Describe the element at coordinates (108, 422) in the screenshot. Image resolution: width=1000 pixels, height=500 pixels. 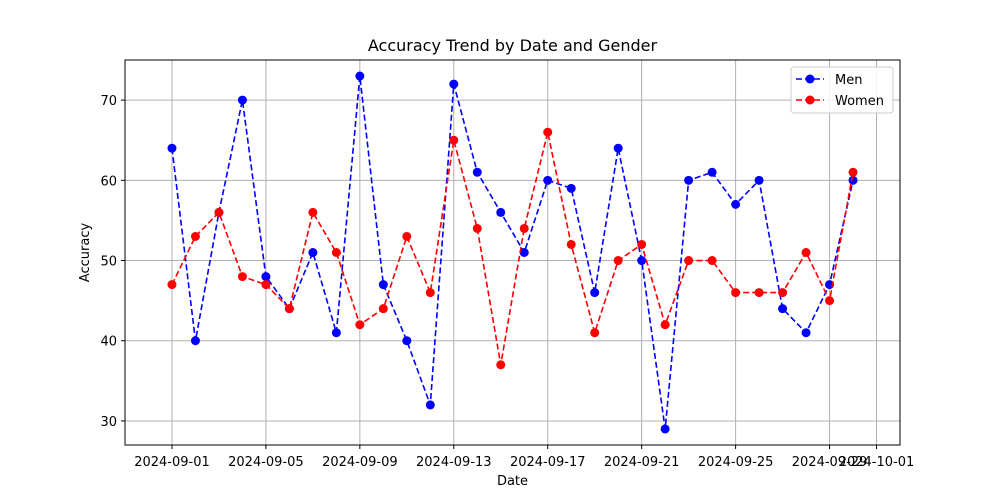
I see `y-tick-label: 30` at that location.